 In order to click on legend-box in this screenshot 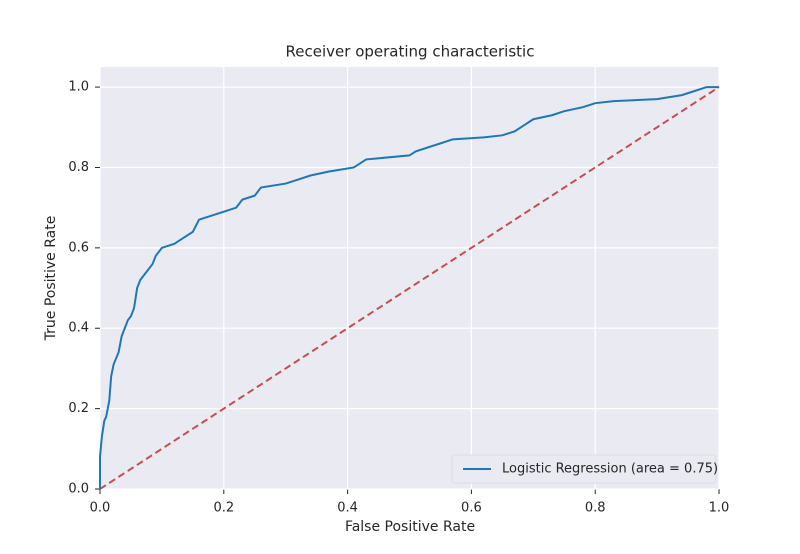, I will do `click(584, 469)`.